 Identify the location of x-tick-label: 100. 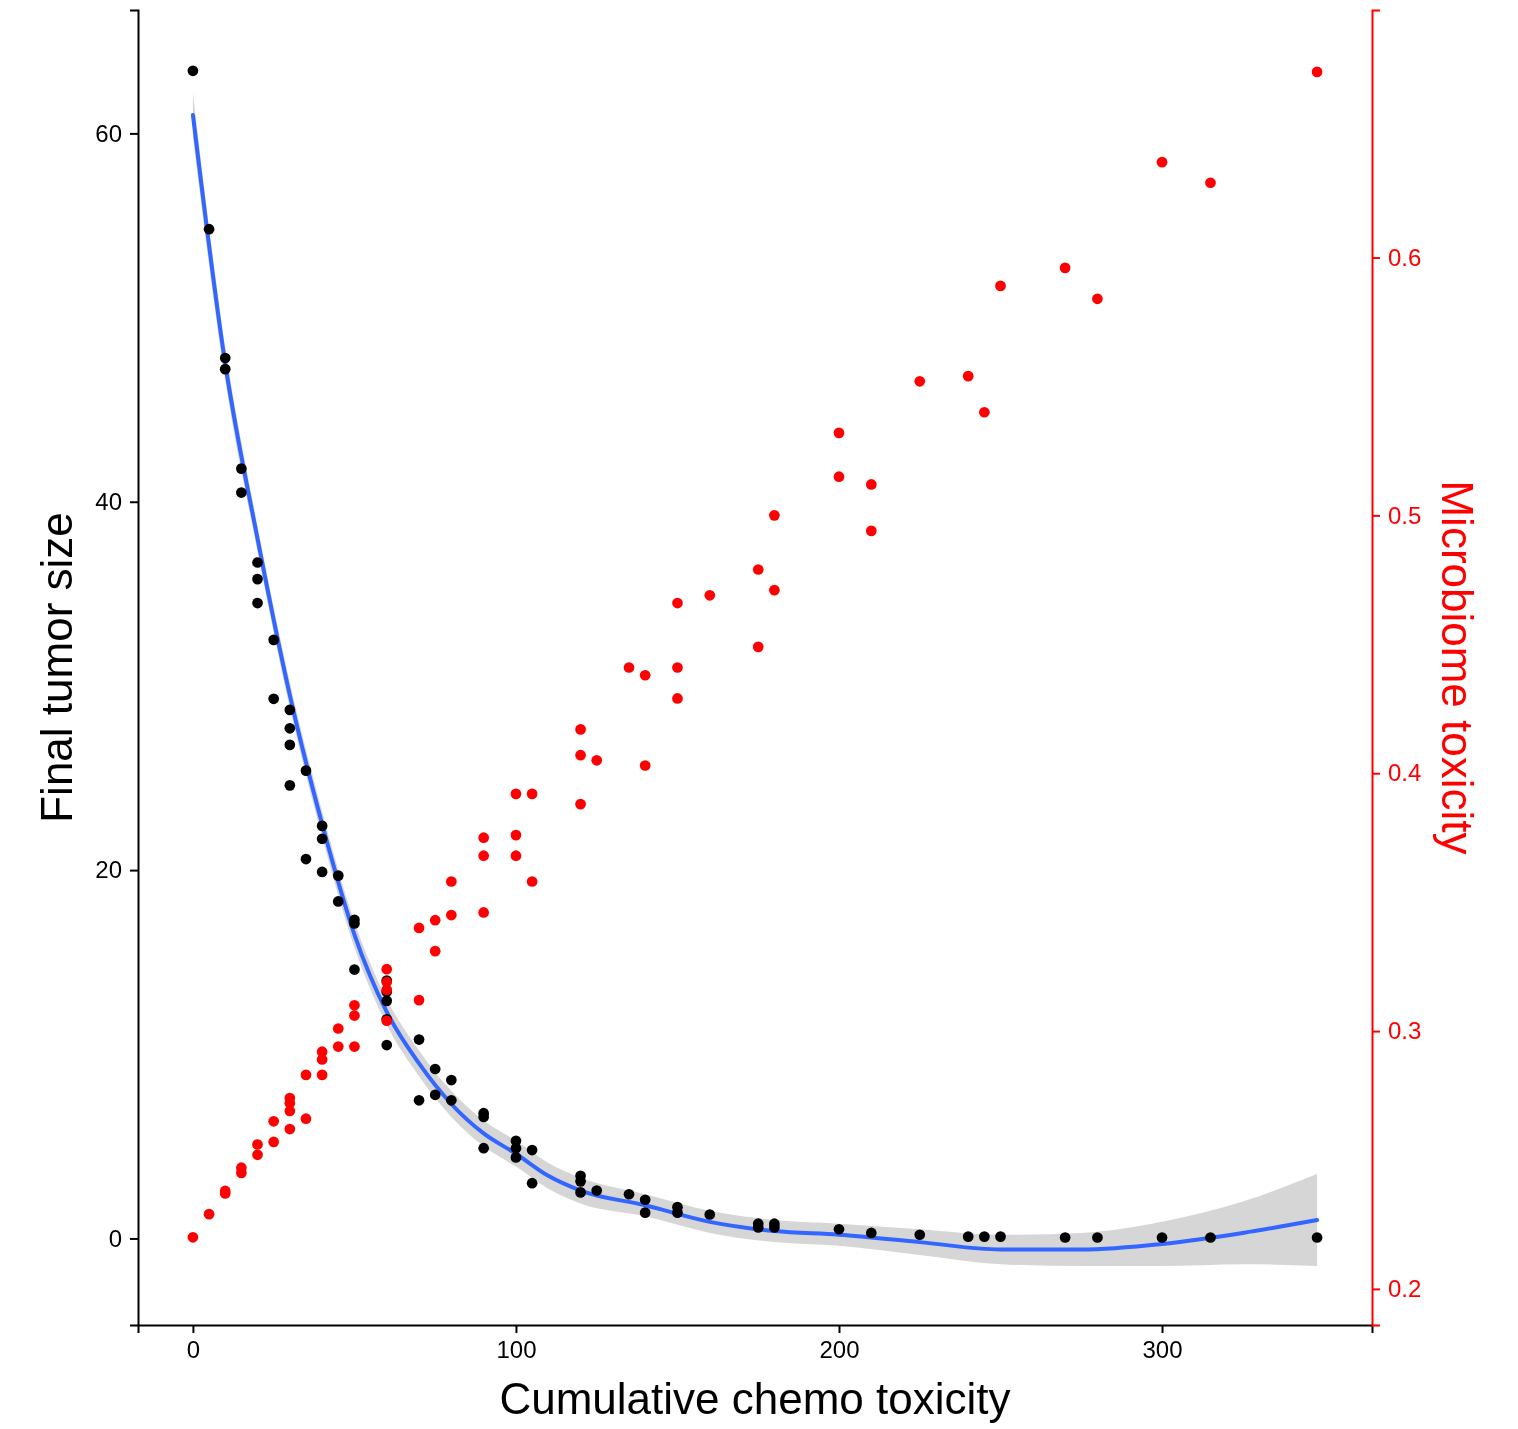
(516, 1350).